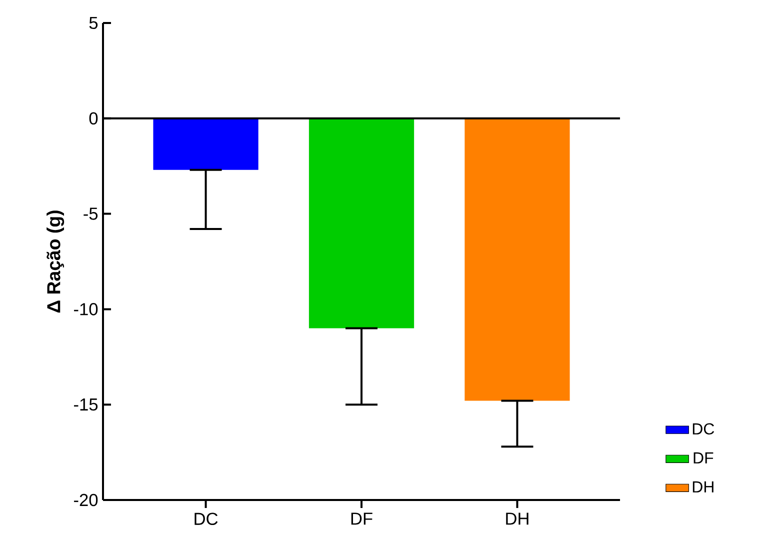  What do you see at coordinates (703, 486) in the screenshot?
I see `legend-label: DH` at bounding box center [703, 486].